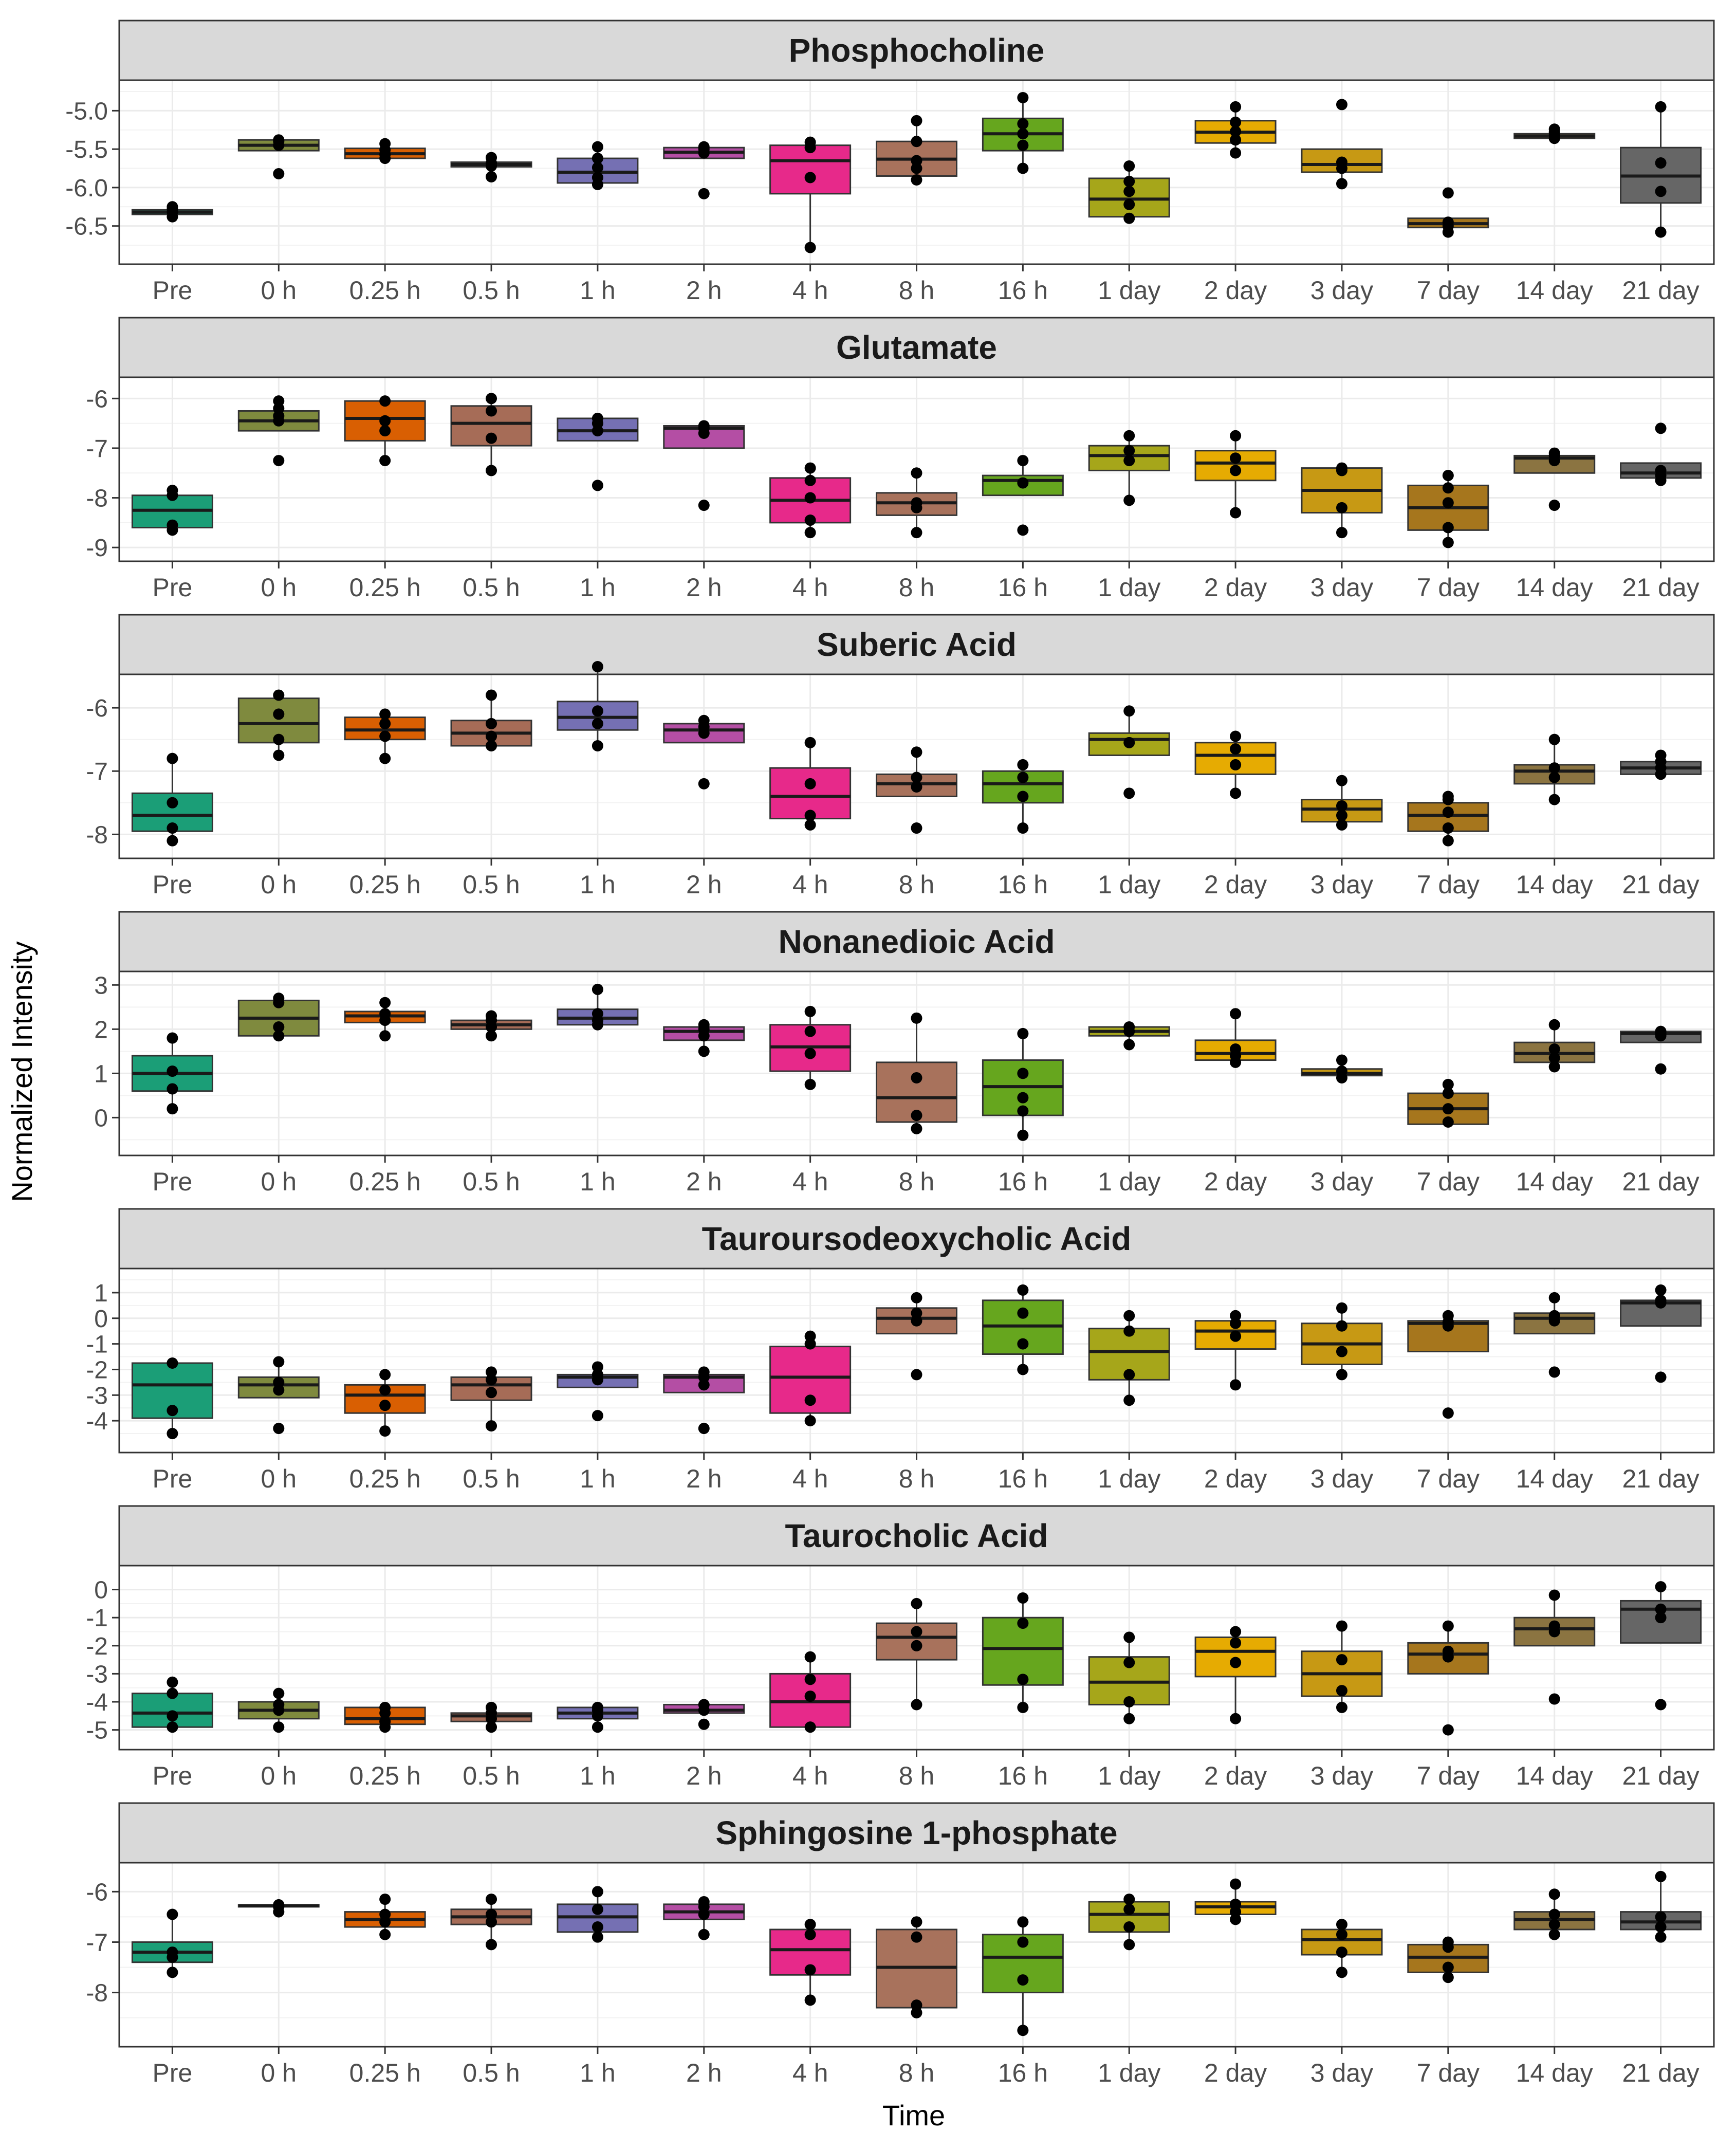  I want to click on x-tick-label: 8 h, so click(917, 1478).